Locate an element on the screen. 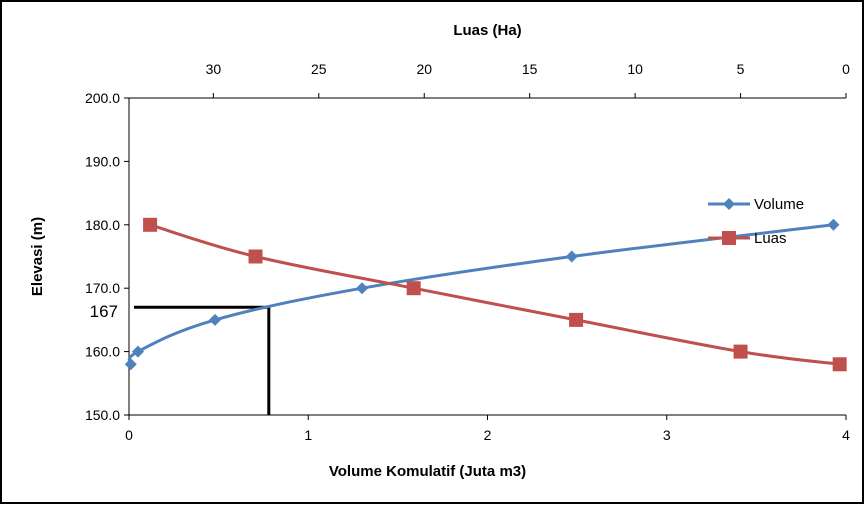 This screenshot has height=506, width=864. x2-tick-label: 10 is located at coordinates (635, 69).